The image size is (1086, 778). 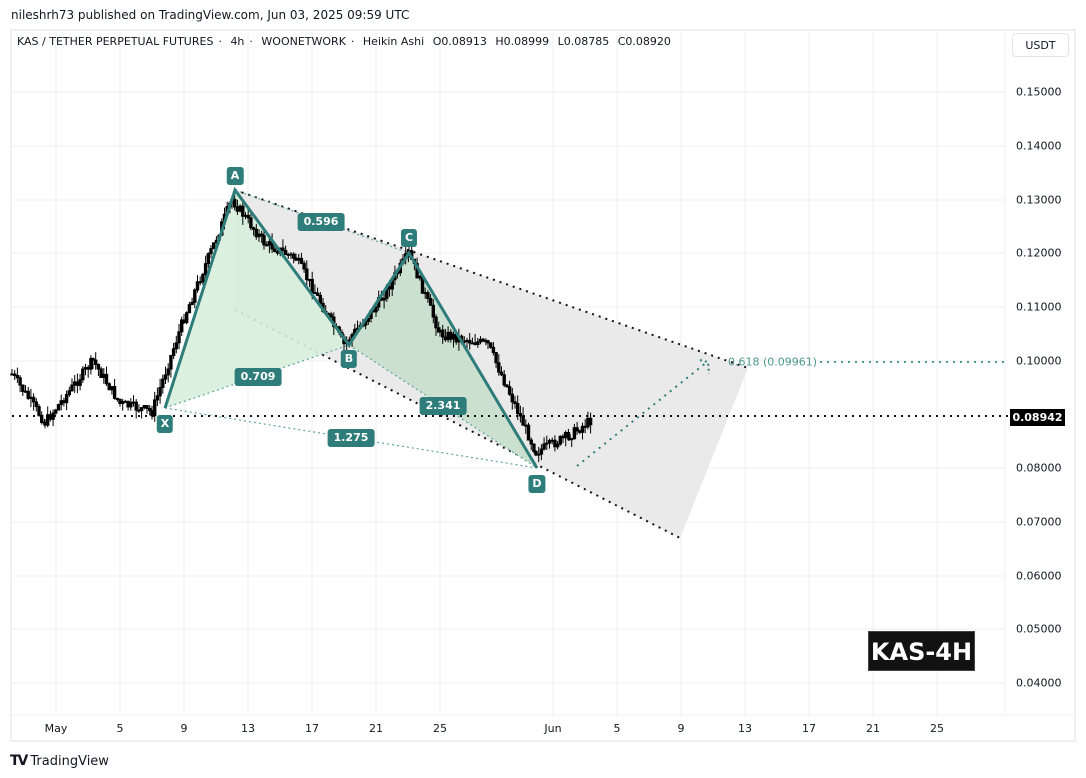 I want to click on tradingview-logo: TV TradingView, so click(x=59, y=761).